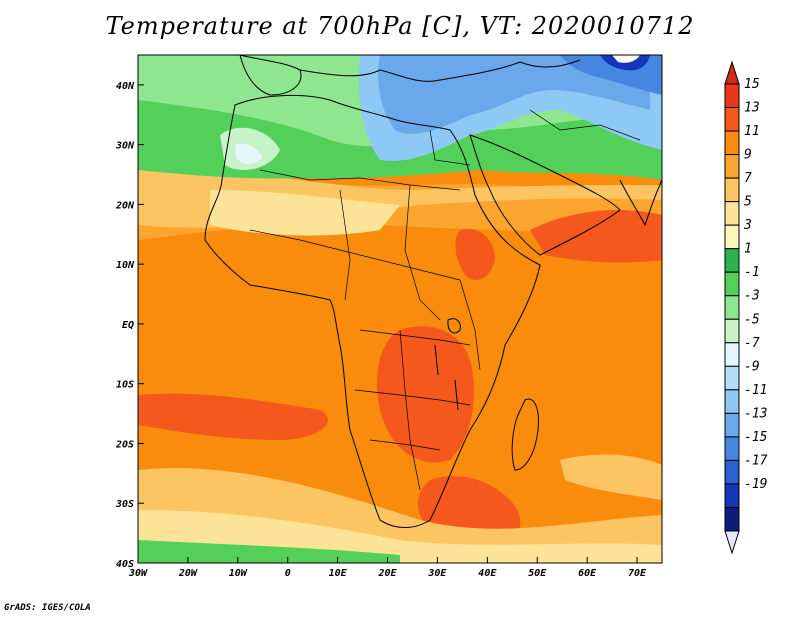 Image resolution: width=800 pixels, height=618 pixels. Describe the element at coordinates (752, 108) in the screenshot. I see `colorbar-label: 13` at that location.